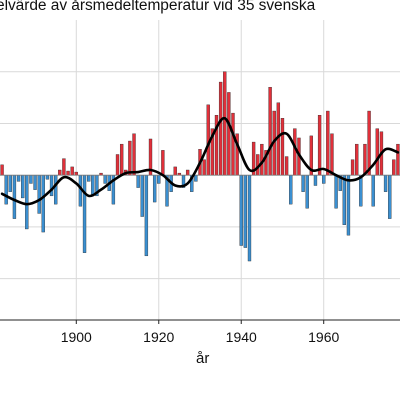  What do you see at coordinates (344, 200) in the screenshot?
I see `bar-1965` at bounding box center [344, 200].